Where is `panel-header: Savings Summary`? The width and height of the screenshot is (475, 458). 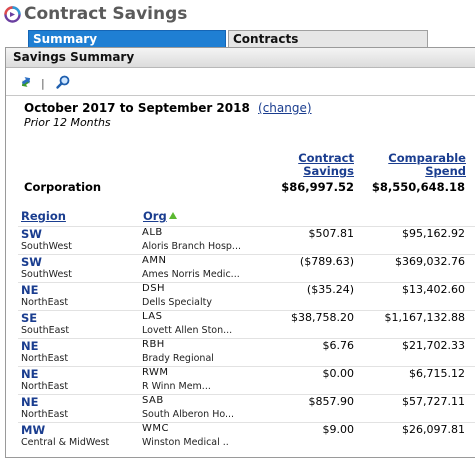 panel-header: Savings Summary is located at coordinates (240, 58).